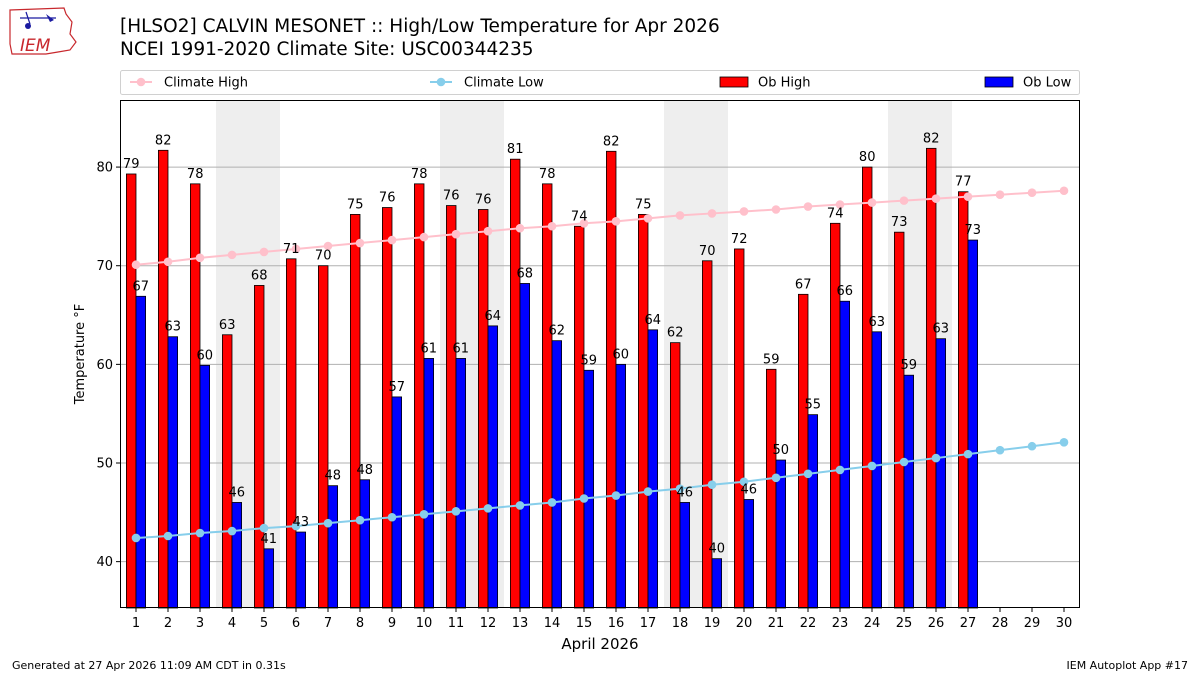 The height and width of the screenshot is (675, 1200). What do you see at coordinates (296, 623) in the screenshot?
I see `x-tick-label: 6` at bounding box center [296, 623].